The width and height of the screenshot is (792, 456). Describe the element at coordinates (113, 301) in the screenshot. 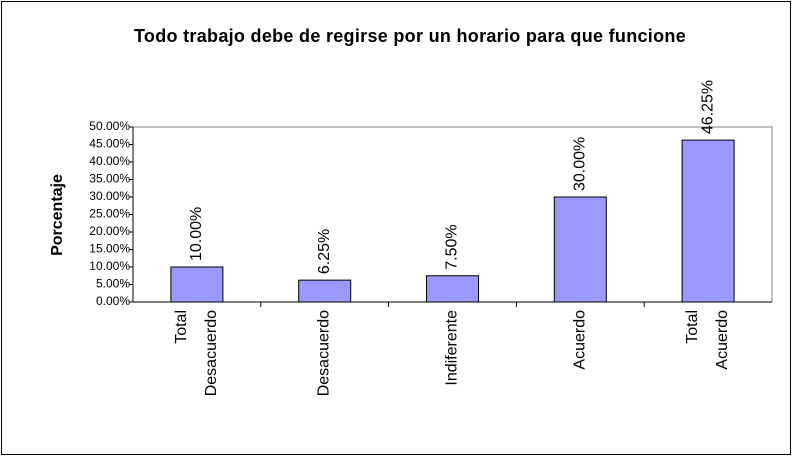

I see `y-tick-label: 0.00%` at that location.